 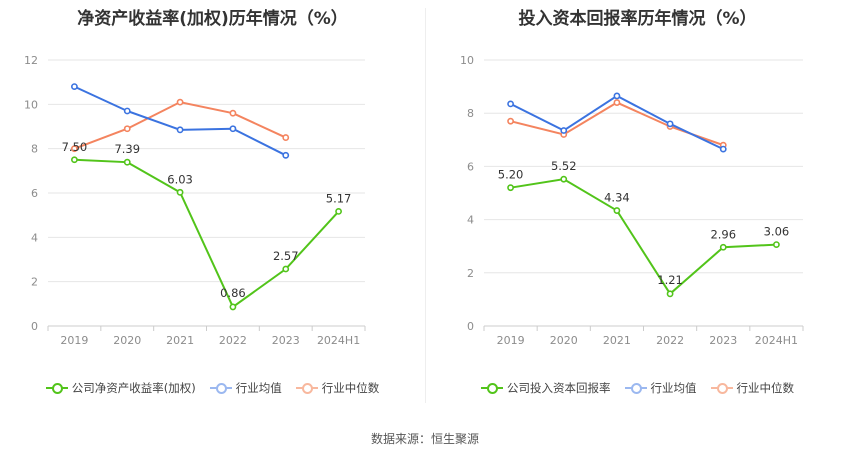 What do you see at coordinates (564, 166) in the screenshot?
I see `data-label: 5.52` at bounding box center [564, 166].